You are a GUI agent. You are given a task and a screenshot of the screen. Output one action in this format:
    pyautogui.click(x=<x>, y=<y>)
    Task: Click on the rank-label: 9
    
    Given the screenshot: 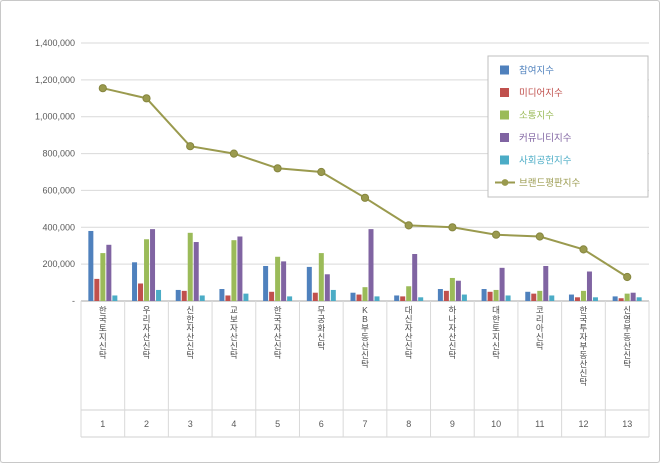 What is the action you would take?
    pyautogui.click(x=452, y=424)
    